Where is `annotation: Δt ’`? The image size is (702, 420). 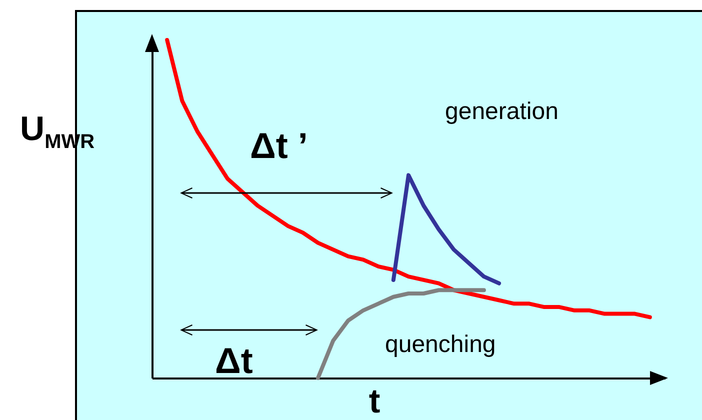 annotation: Δt ’ is located at coordinates (279, 145).